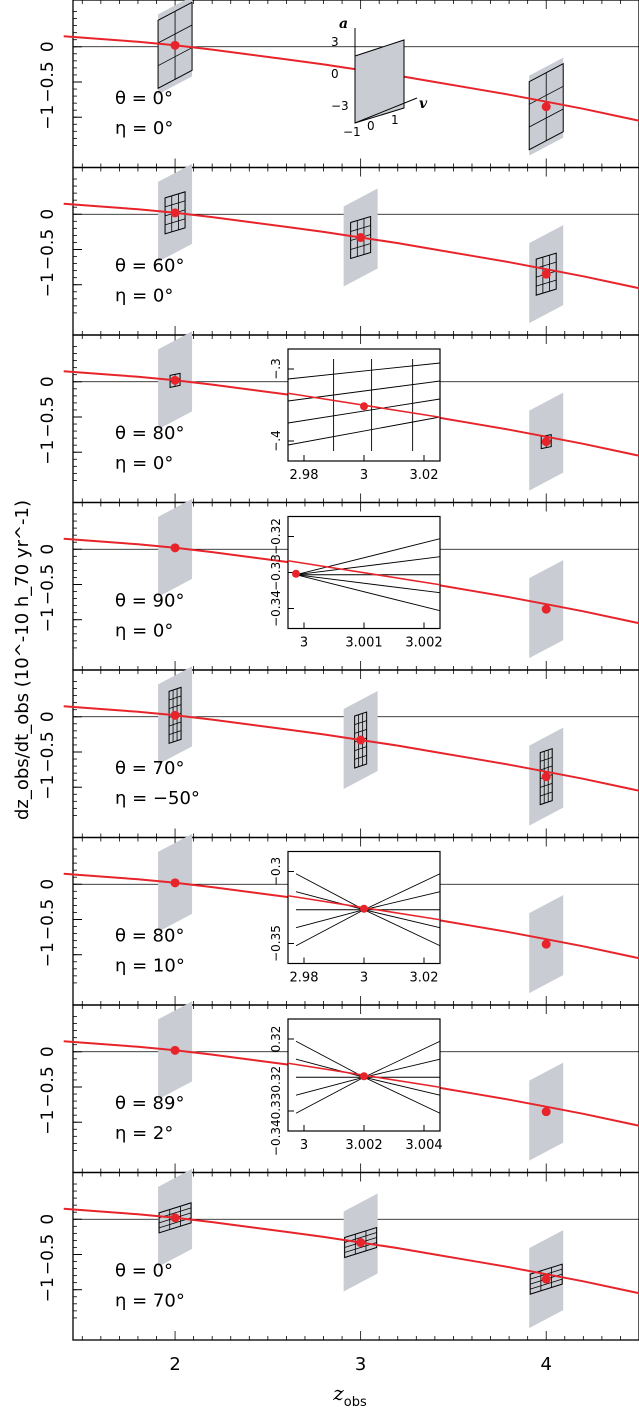 This screenshot has width=639, height=1419. Describe the element at coordinates (335, 74) in the screenshot. I see `a-tick-label: 0` at that location.